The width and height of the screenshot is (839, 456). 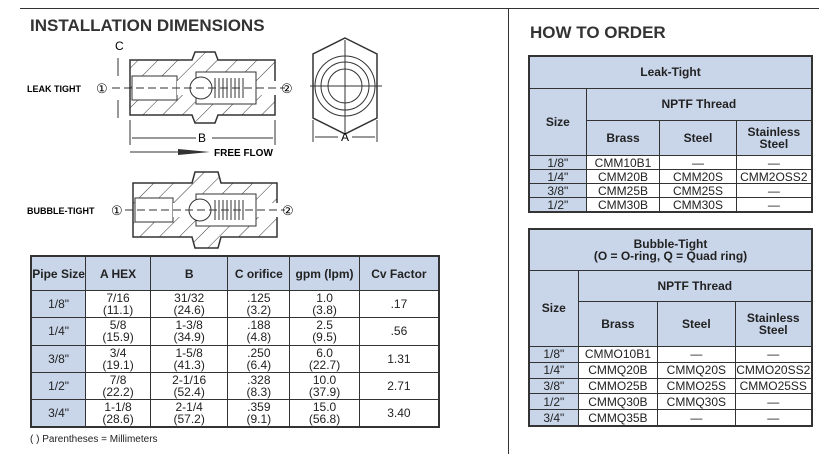 I want to click on part-number-cell: CMMQ30B, so click(x=618, y=402).